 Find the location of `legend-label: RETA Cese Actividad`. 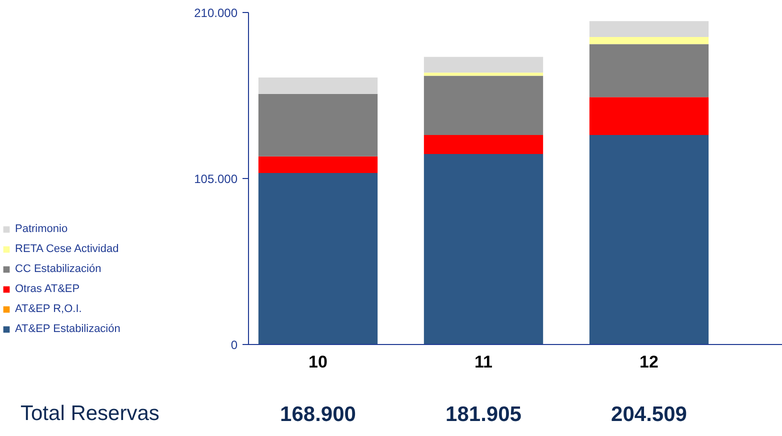

legend-label: RETA Cese Actividad is located at coordinates (67, 249).